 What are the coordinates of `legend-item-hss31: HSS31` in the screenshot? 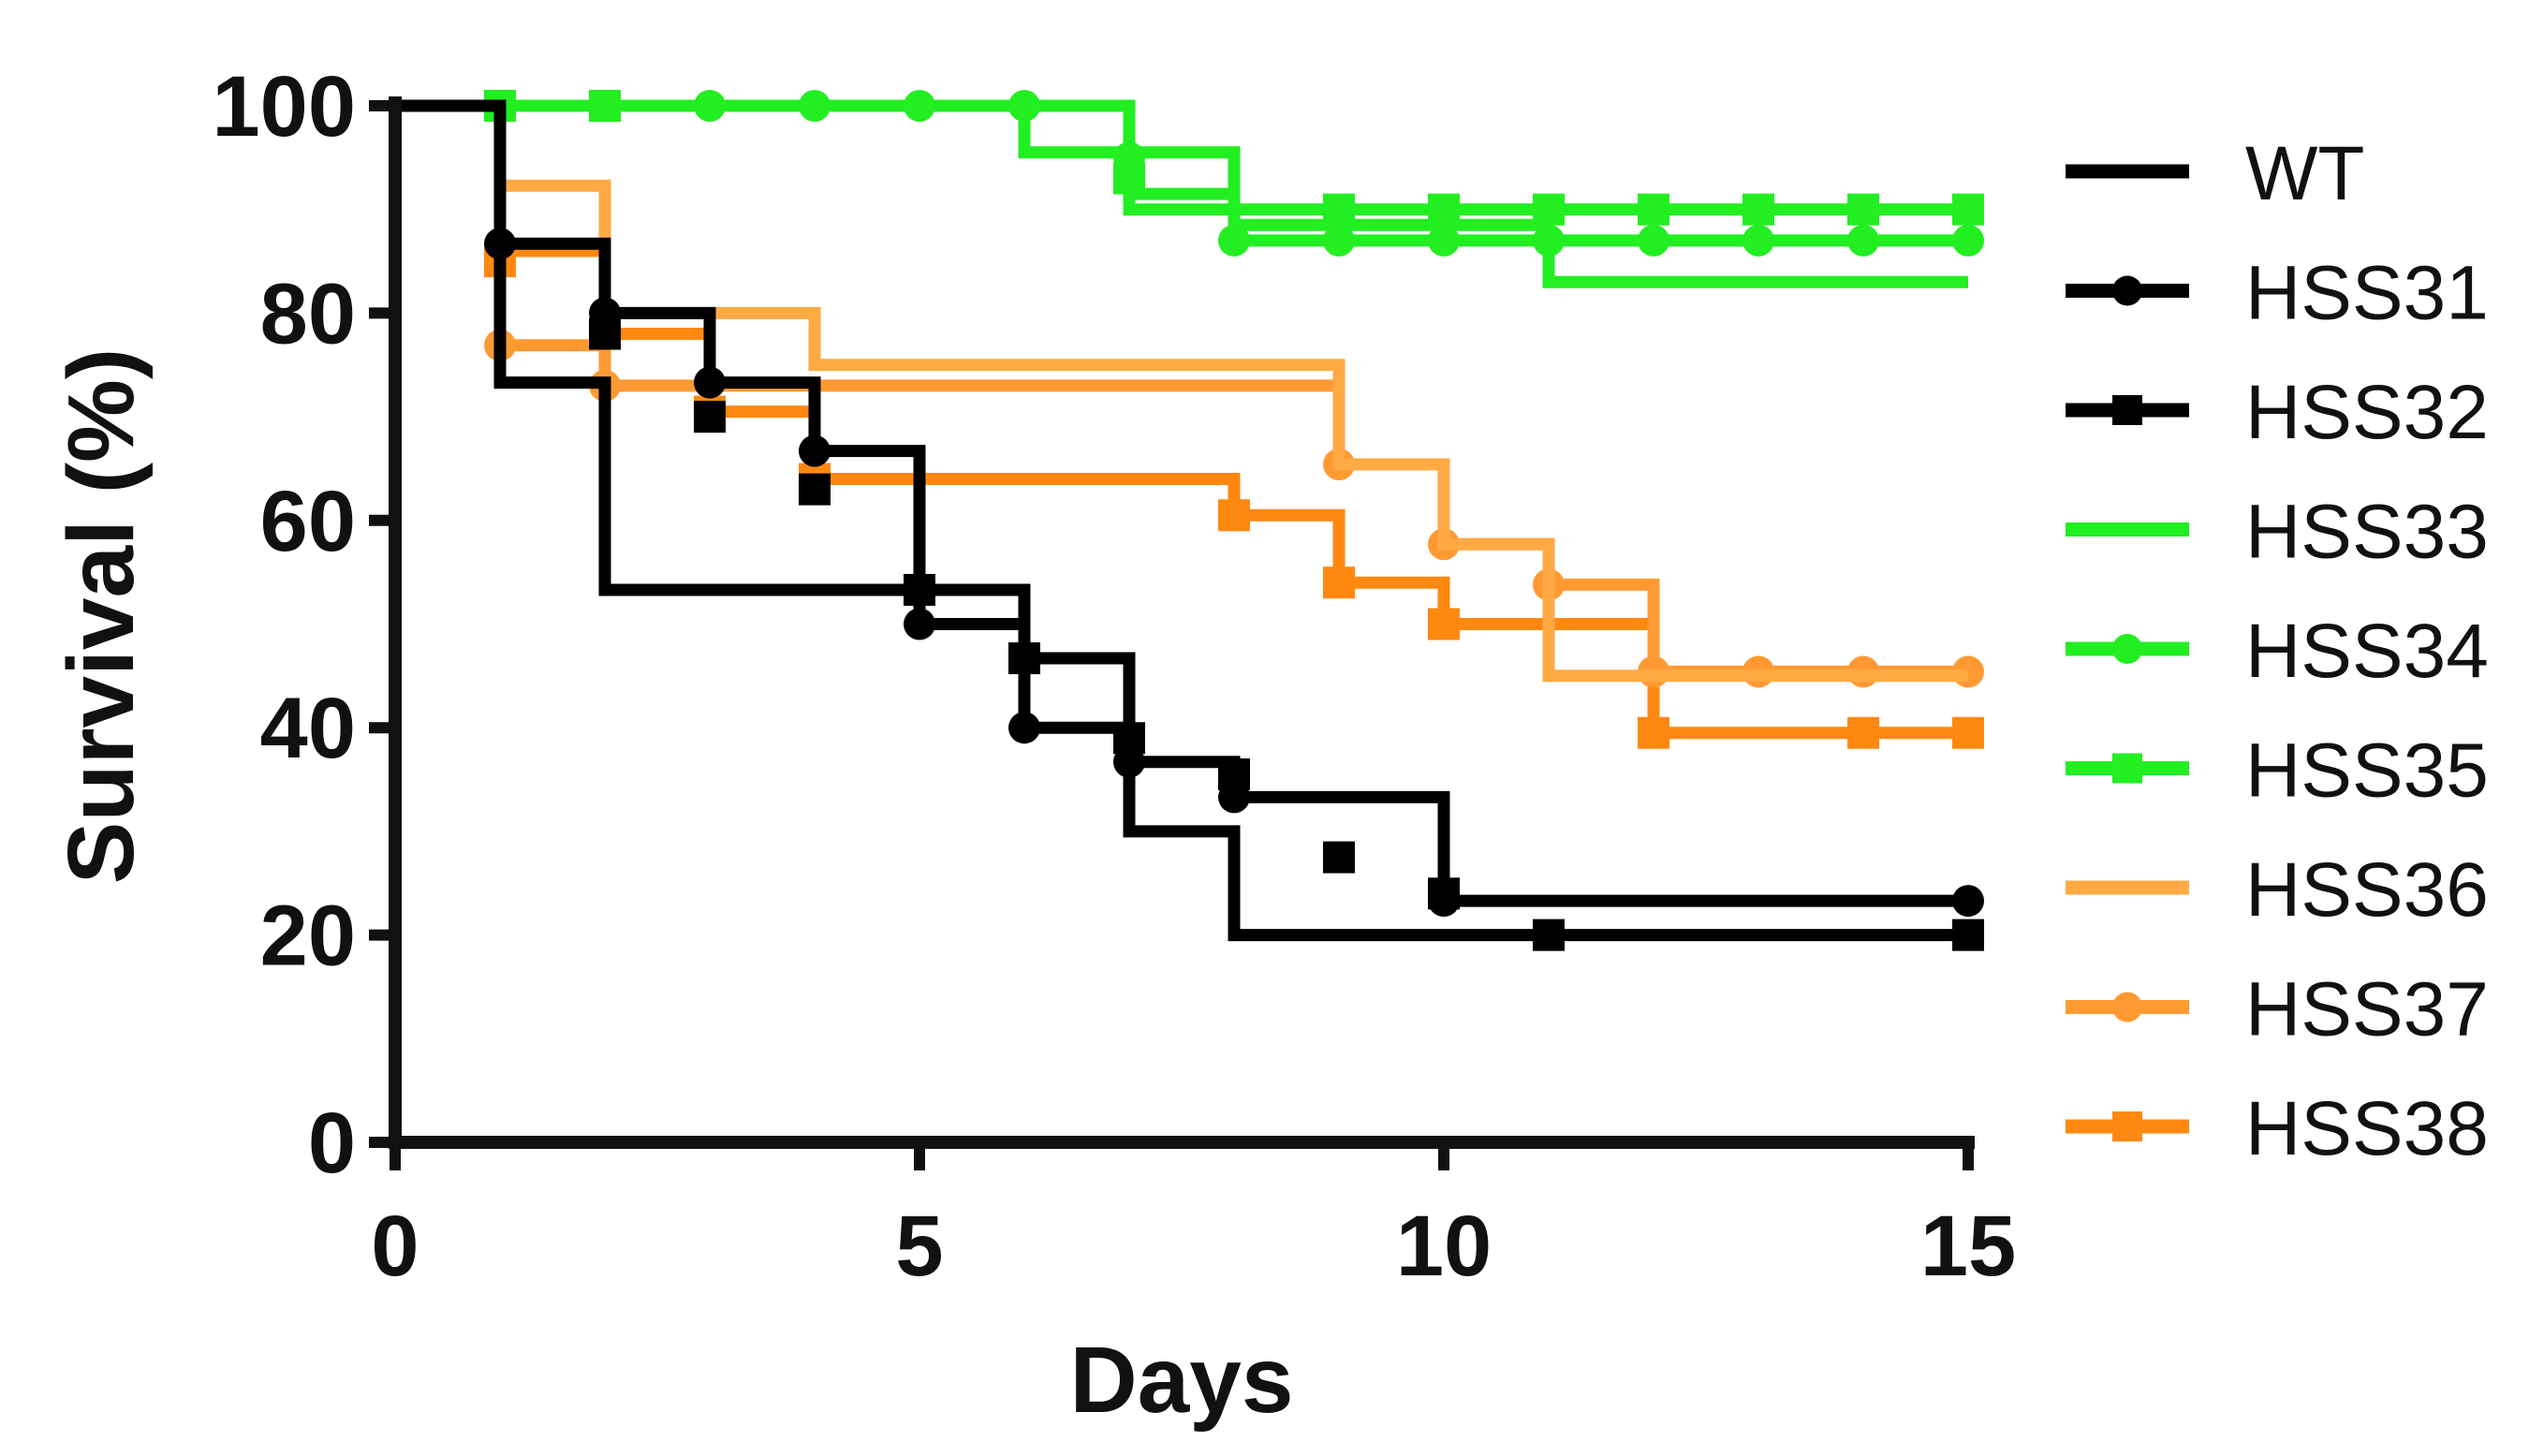 It's located at (2277, 293).